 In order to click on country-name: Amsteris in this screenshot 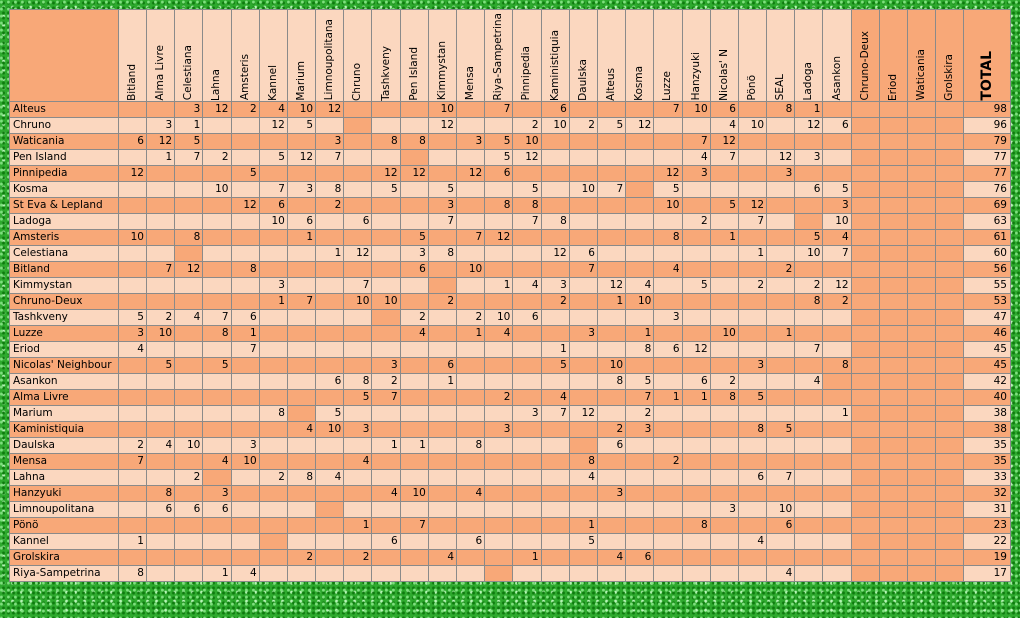, I will do `click(64, 237)`.